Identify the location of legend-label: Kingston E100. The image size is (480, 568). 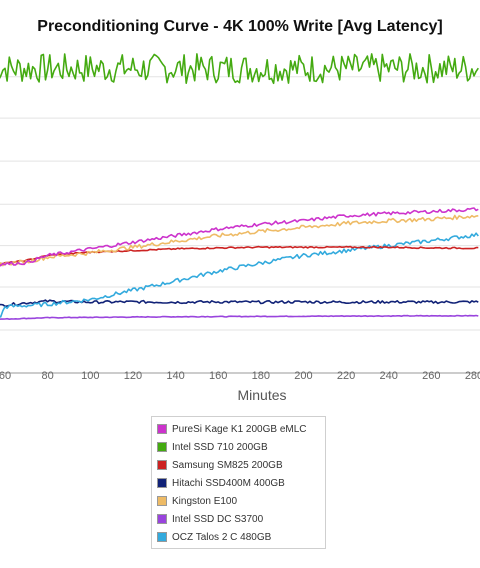
(205, 501).